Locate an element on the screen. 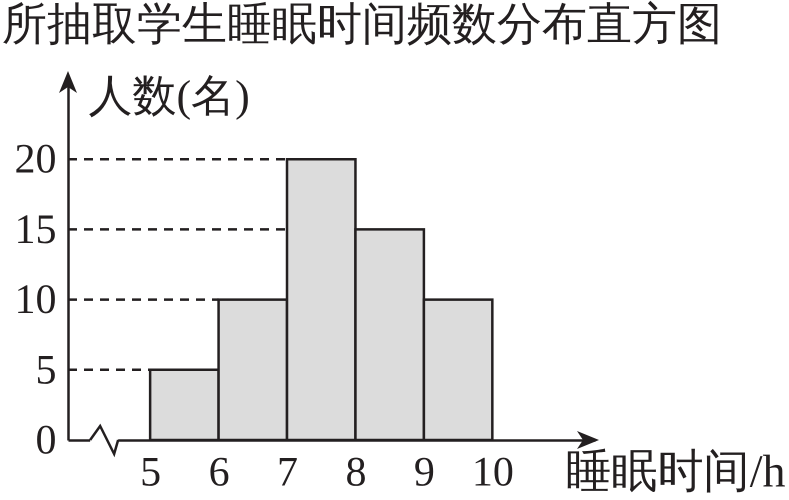  x-tick-label: 9 is located at coordinates (424, 473).